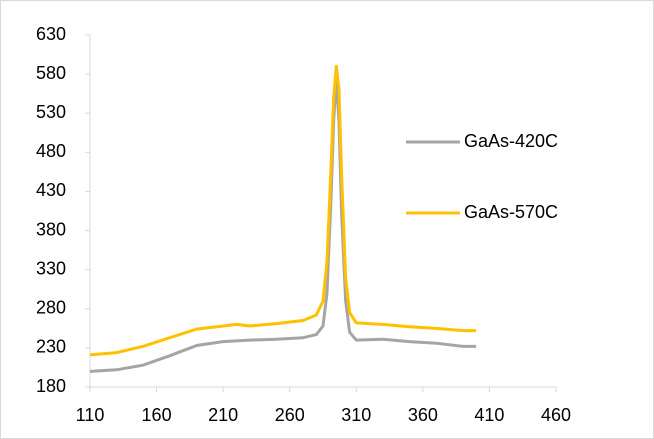 This screenshot has height=439, width=654. I want to click on y-tick-label: 280, so click(51, 308).